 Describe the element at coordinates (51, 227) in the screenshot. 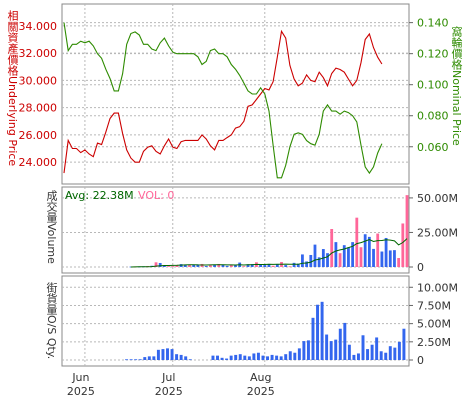

I see `volume-axis-label: 成交量Volume` at that location.